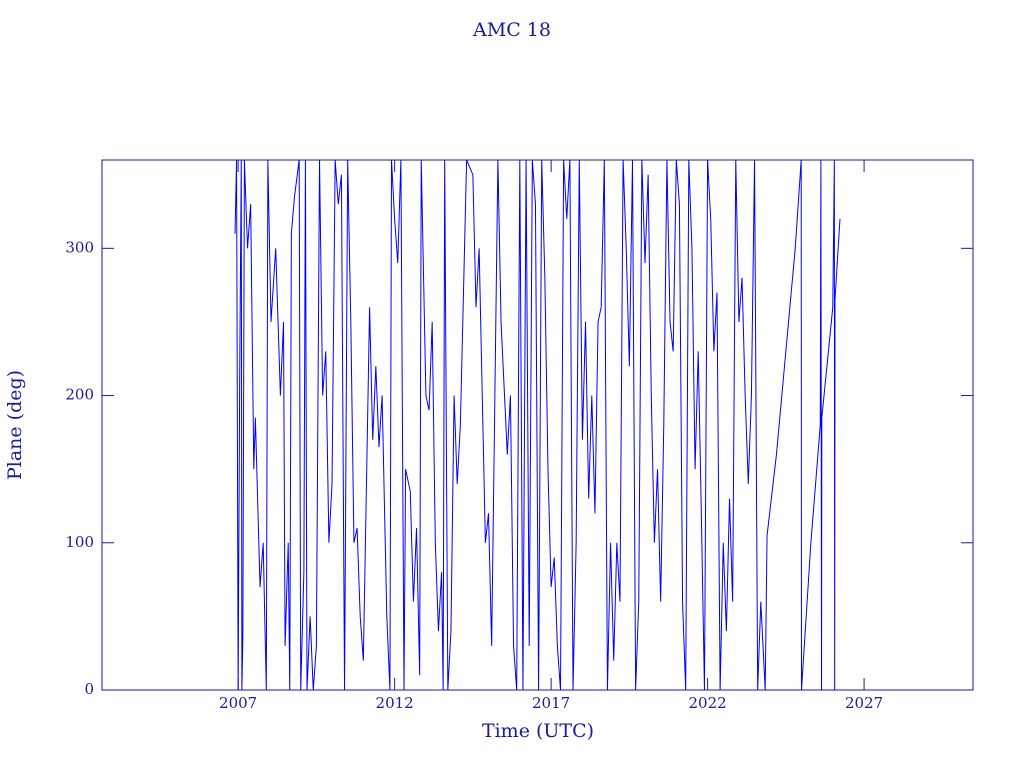 This screenshot has width=1024, height=768. What do you see at coordinates (238, 703) in the screenshot?
I see `x-tick-label: 2007` at bounding box center [238, 703].